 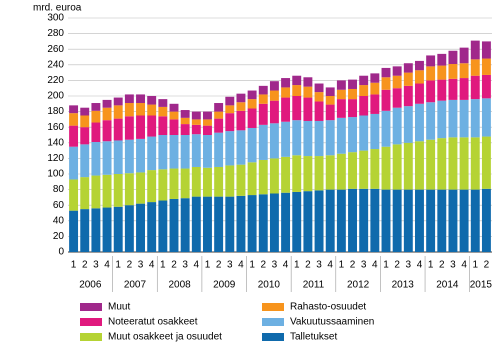 What do you see at coordinates (61, 252) in the screenshot?
I see `y-tick-label: 0` at bounding box center [61, 252].